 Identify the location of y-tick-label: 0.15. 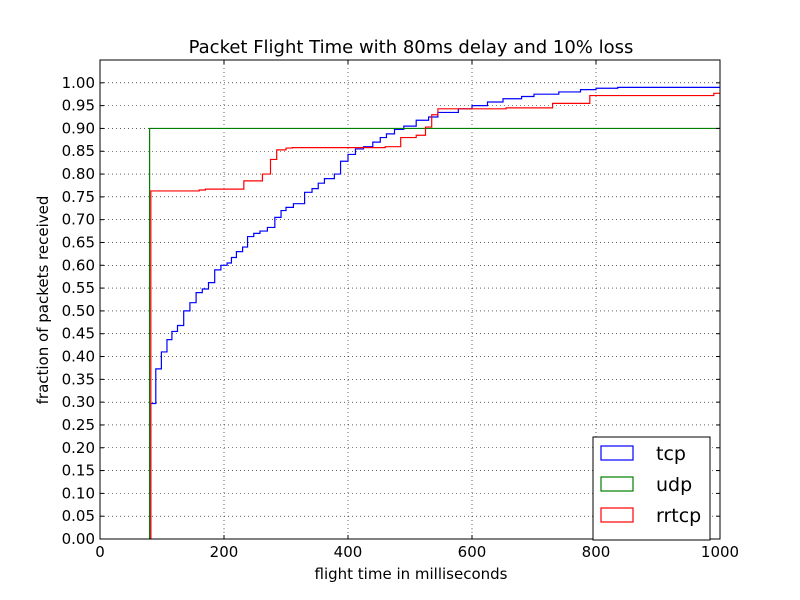
(78, 471).